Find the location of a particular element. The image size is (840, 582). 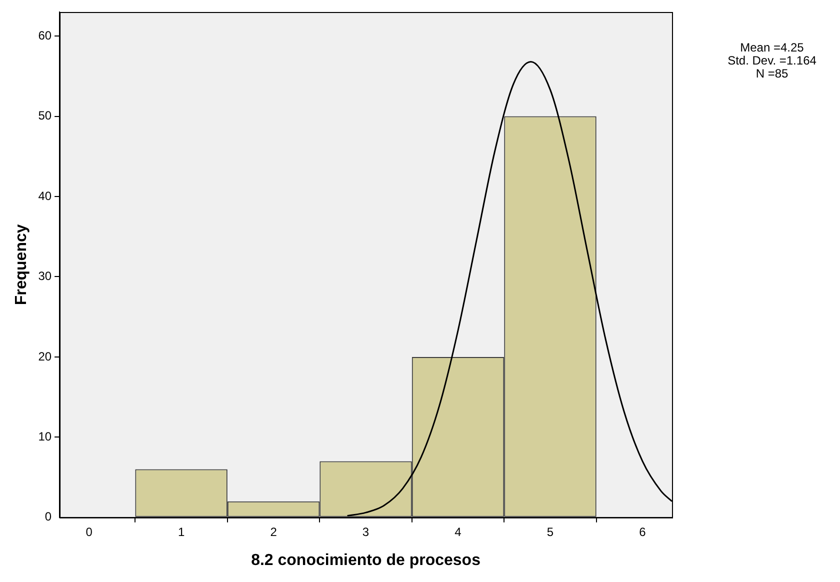

y-tick-label: 10 is located at coordinates (45, 436).